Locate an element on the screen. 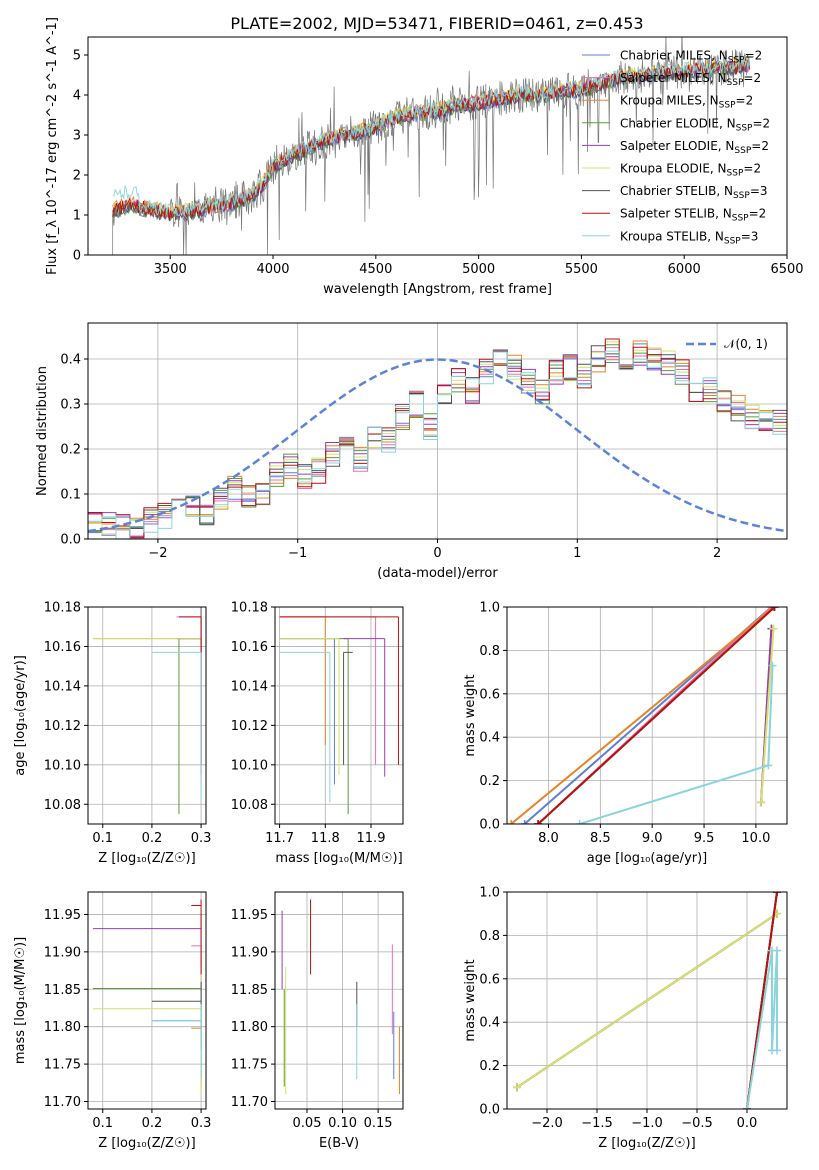 The image size is (819, 1170). x-tick-label: 0.3 is located at coordinates (201, 1123).